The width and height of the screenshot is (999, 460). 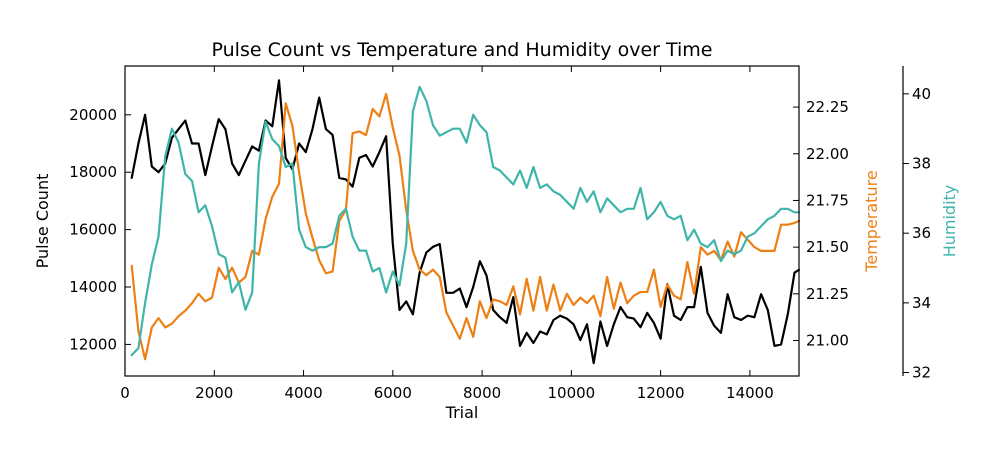 I want to click on x-tick-label: 4000, so click(x=303, y=393).